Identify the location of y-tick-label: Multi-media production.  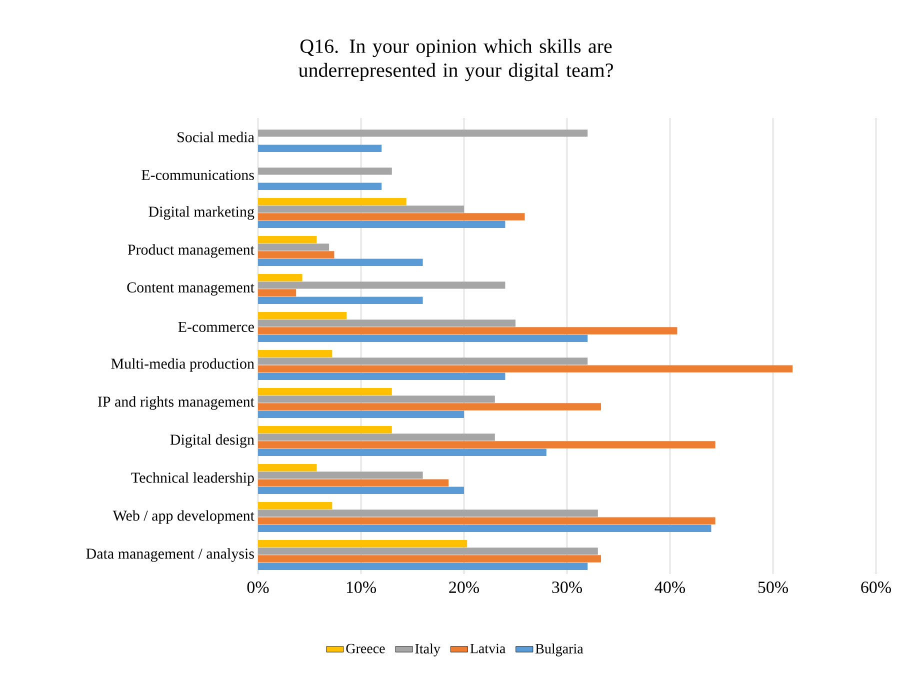
(182, 365).